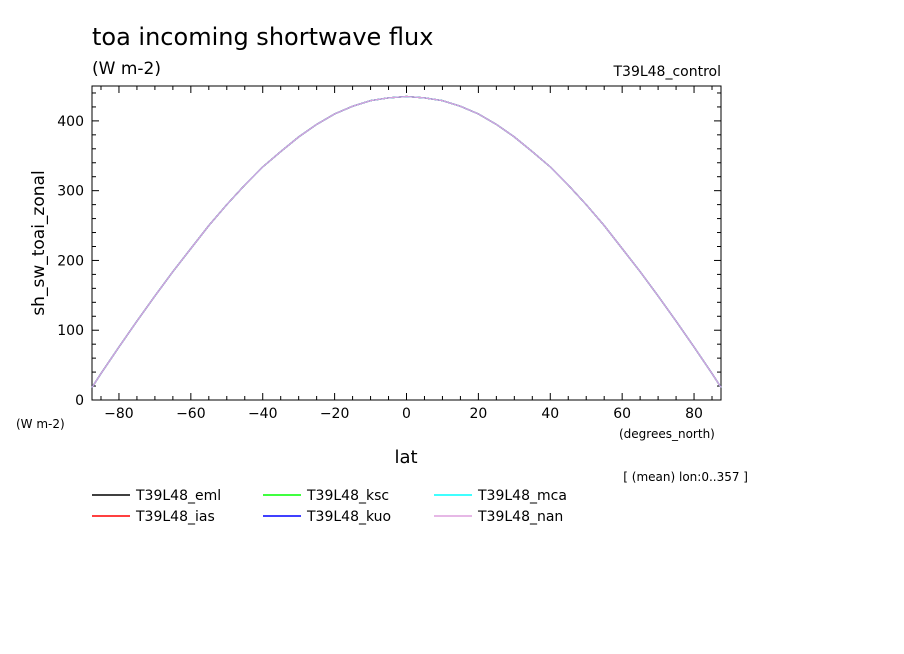 This screenshot has height=654, width=904. I want to click on x-tick-label: 40, so click(550, 414).